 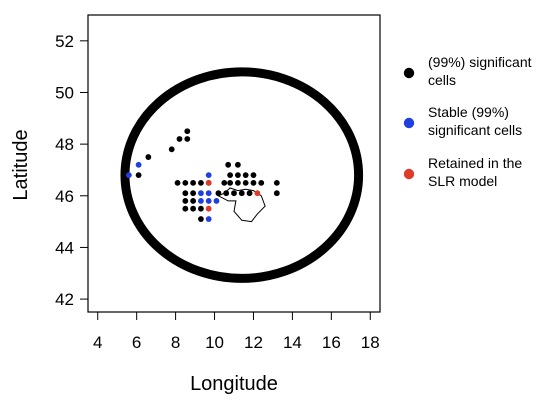 I want to click on legend-label: significant cells, so click(x=475, y=130).